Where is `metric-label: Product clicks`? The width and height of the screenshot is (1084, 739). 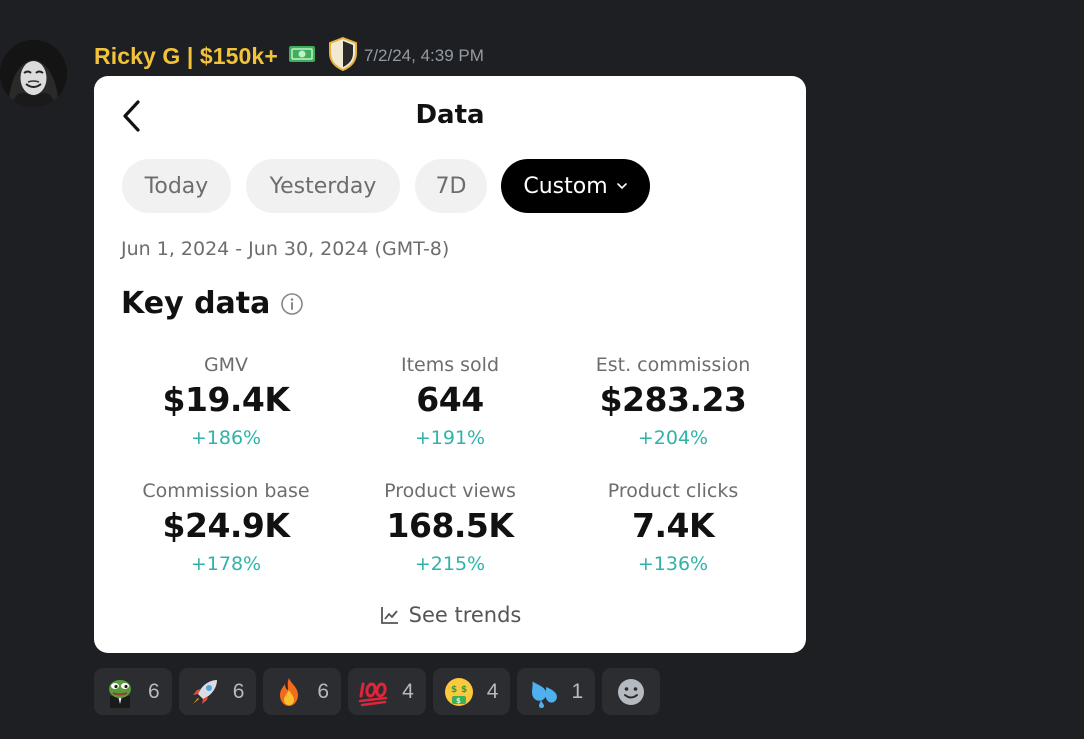 metric-label: Product clicks is located at coordinates (673, 491).